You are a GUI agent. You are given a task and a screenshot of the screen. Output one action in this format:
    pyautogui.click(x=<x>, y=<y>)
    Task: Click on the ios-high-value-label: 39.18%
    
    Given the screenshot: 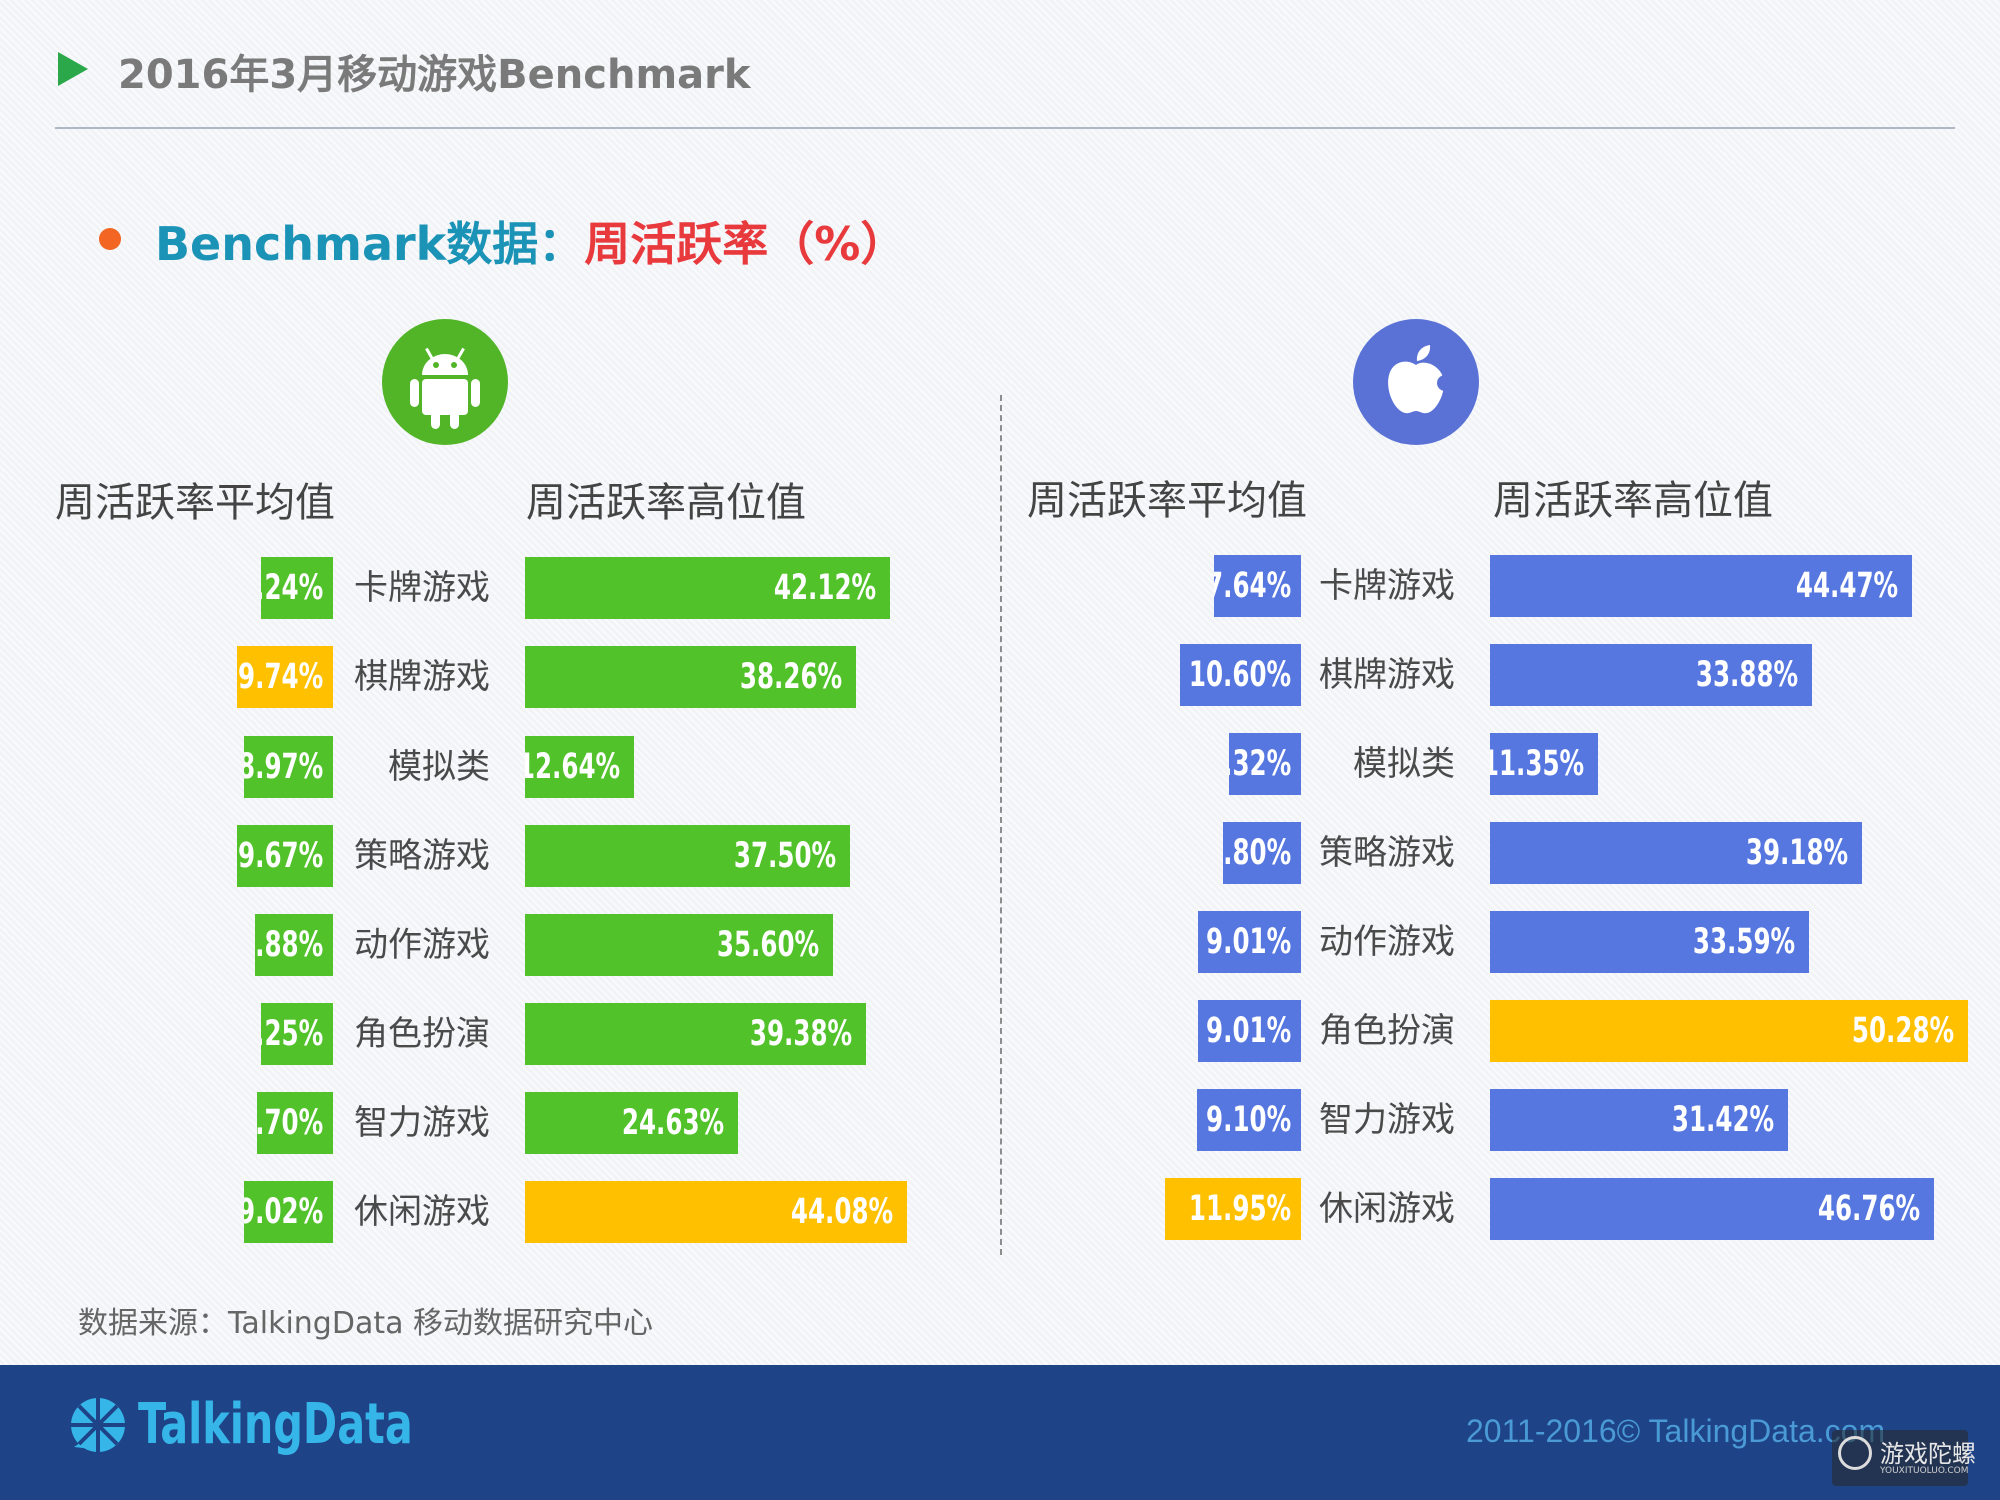 What is the action you would take?
    pyautogui.click(x=1796, y=853)
    